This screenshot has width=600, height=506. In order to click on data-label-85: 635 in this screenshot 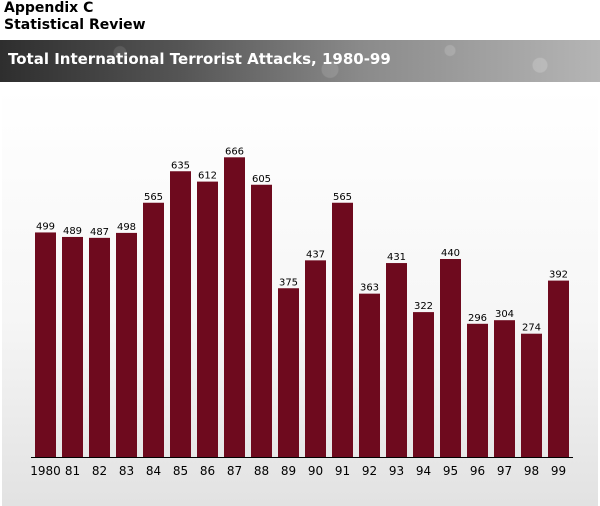, I will do `click(180, 165)`.